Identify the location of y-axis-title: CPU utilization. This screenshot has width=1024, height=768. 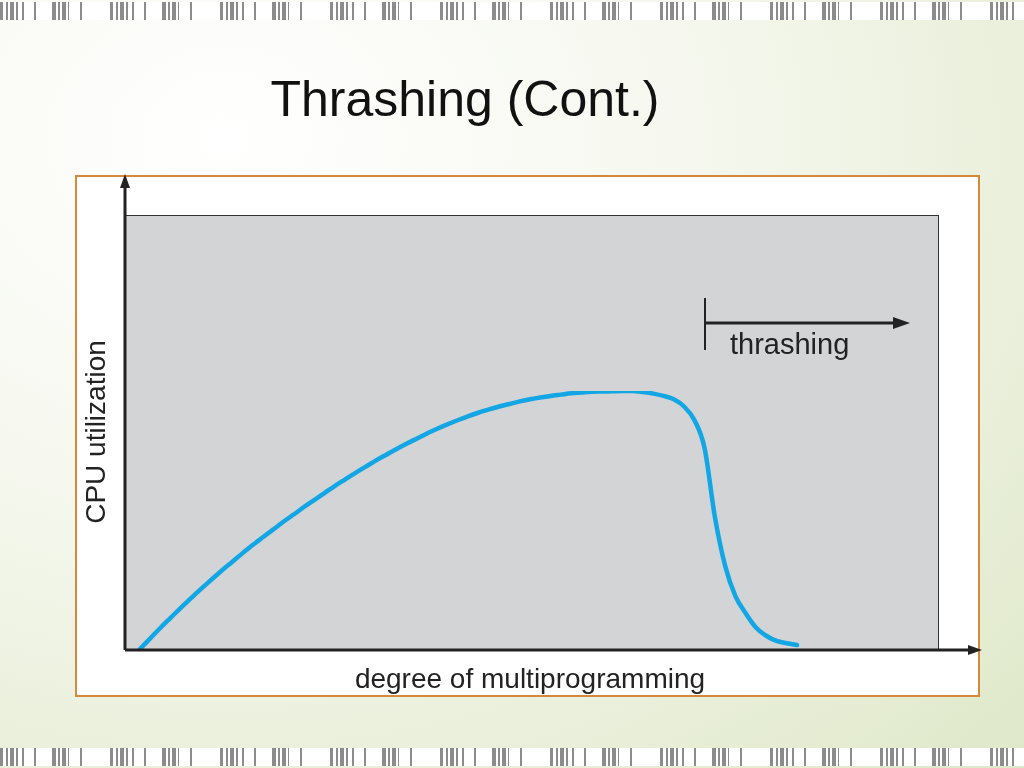
(95, 432).